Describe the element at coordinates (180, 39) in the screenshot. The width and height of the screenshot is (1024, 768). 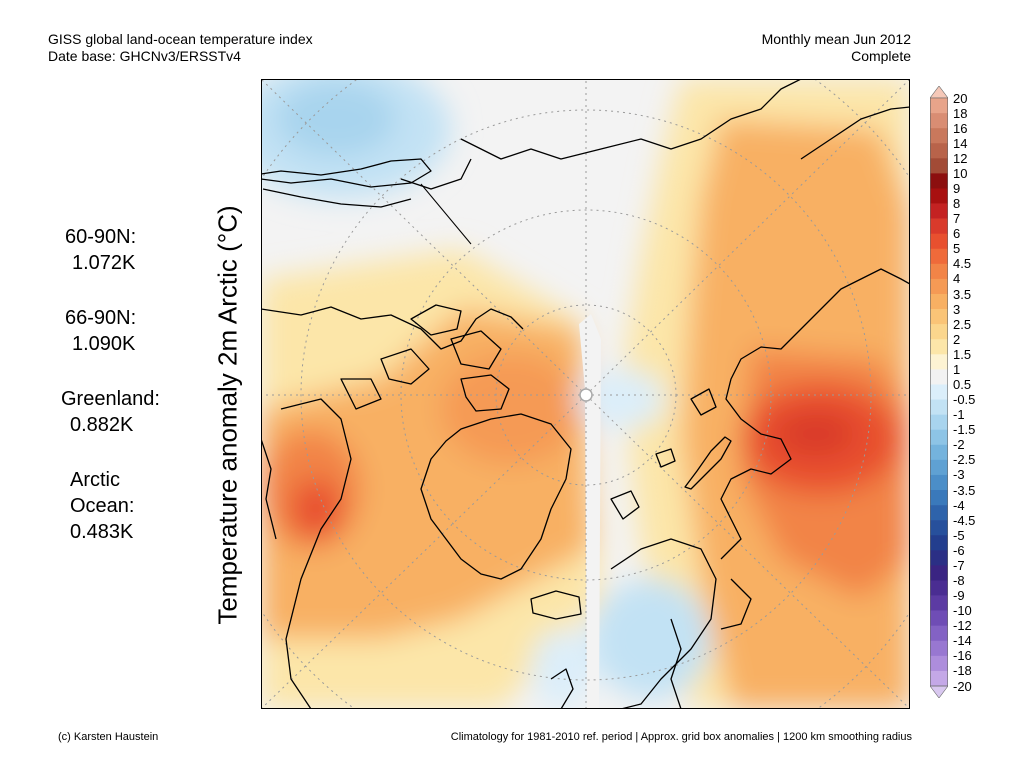
I see `map-title: GISS global land-ocean temperature index` at that location.